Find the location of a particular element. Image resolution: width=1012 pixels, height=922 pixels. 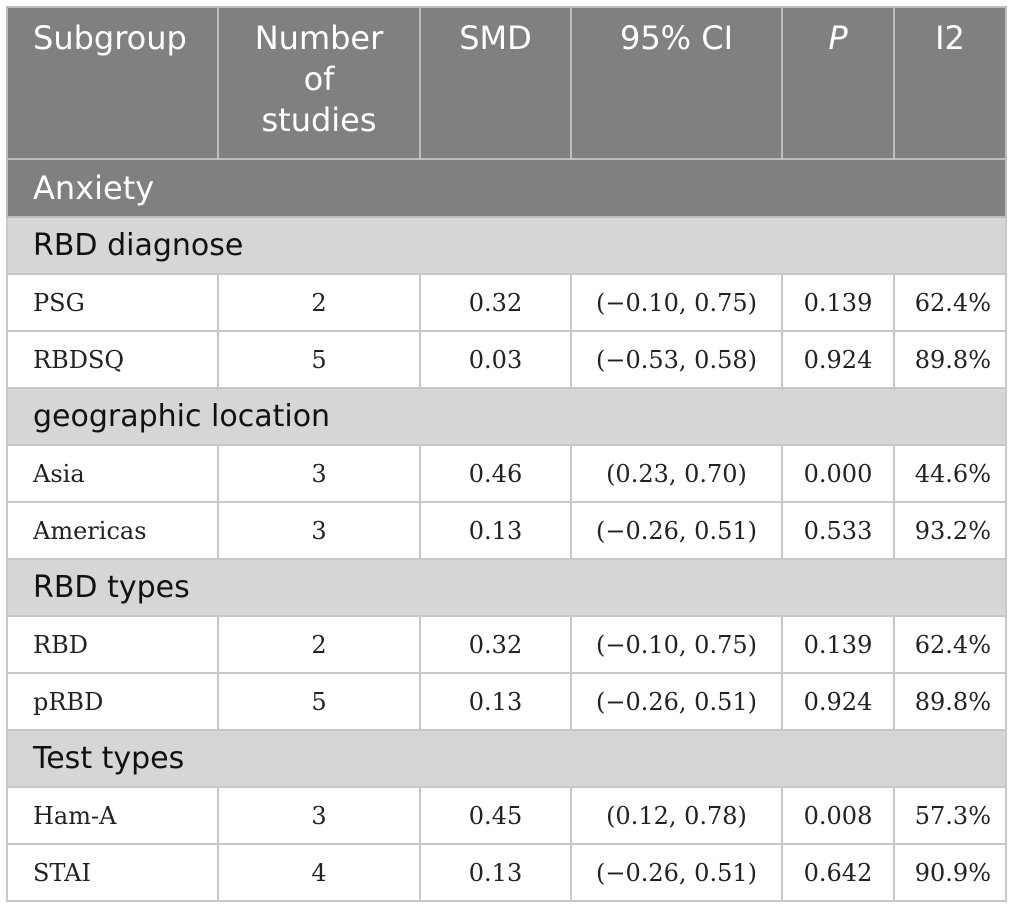

cell-smd: 0.03 is located at coordinates (495, 359).